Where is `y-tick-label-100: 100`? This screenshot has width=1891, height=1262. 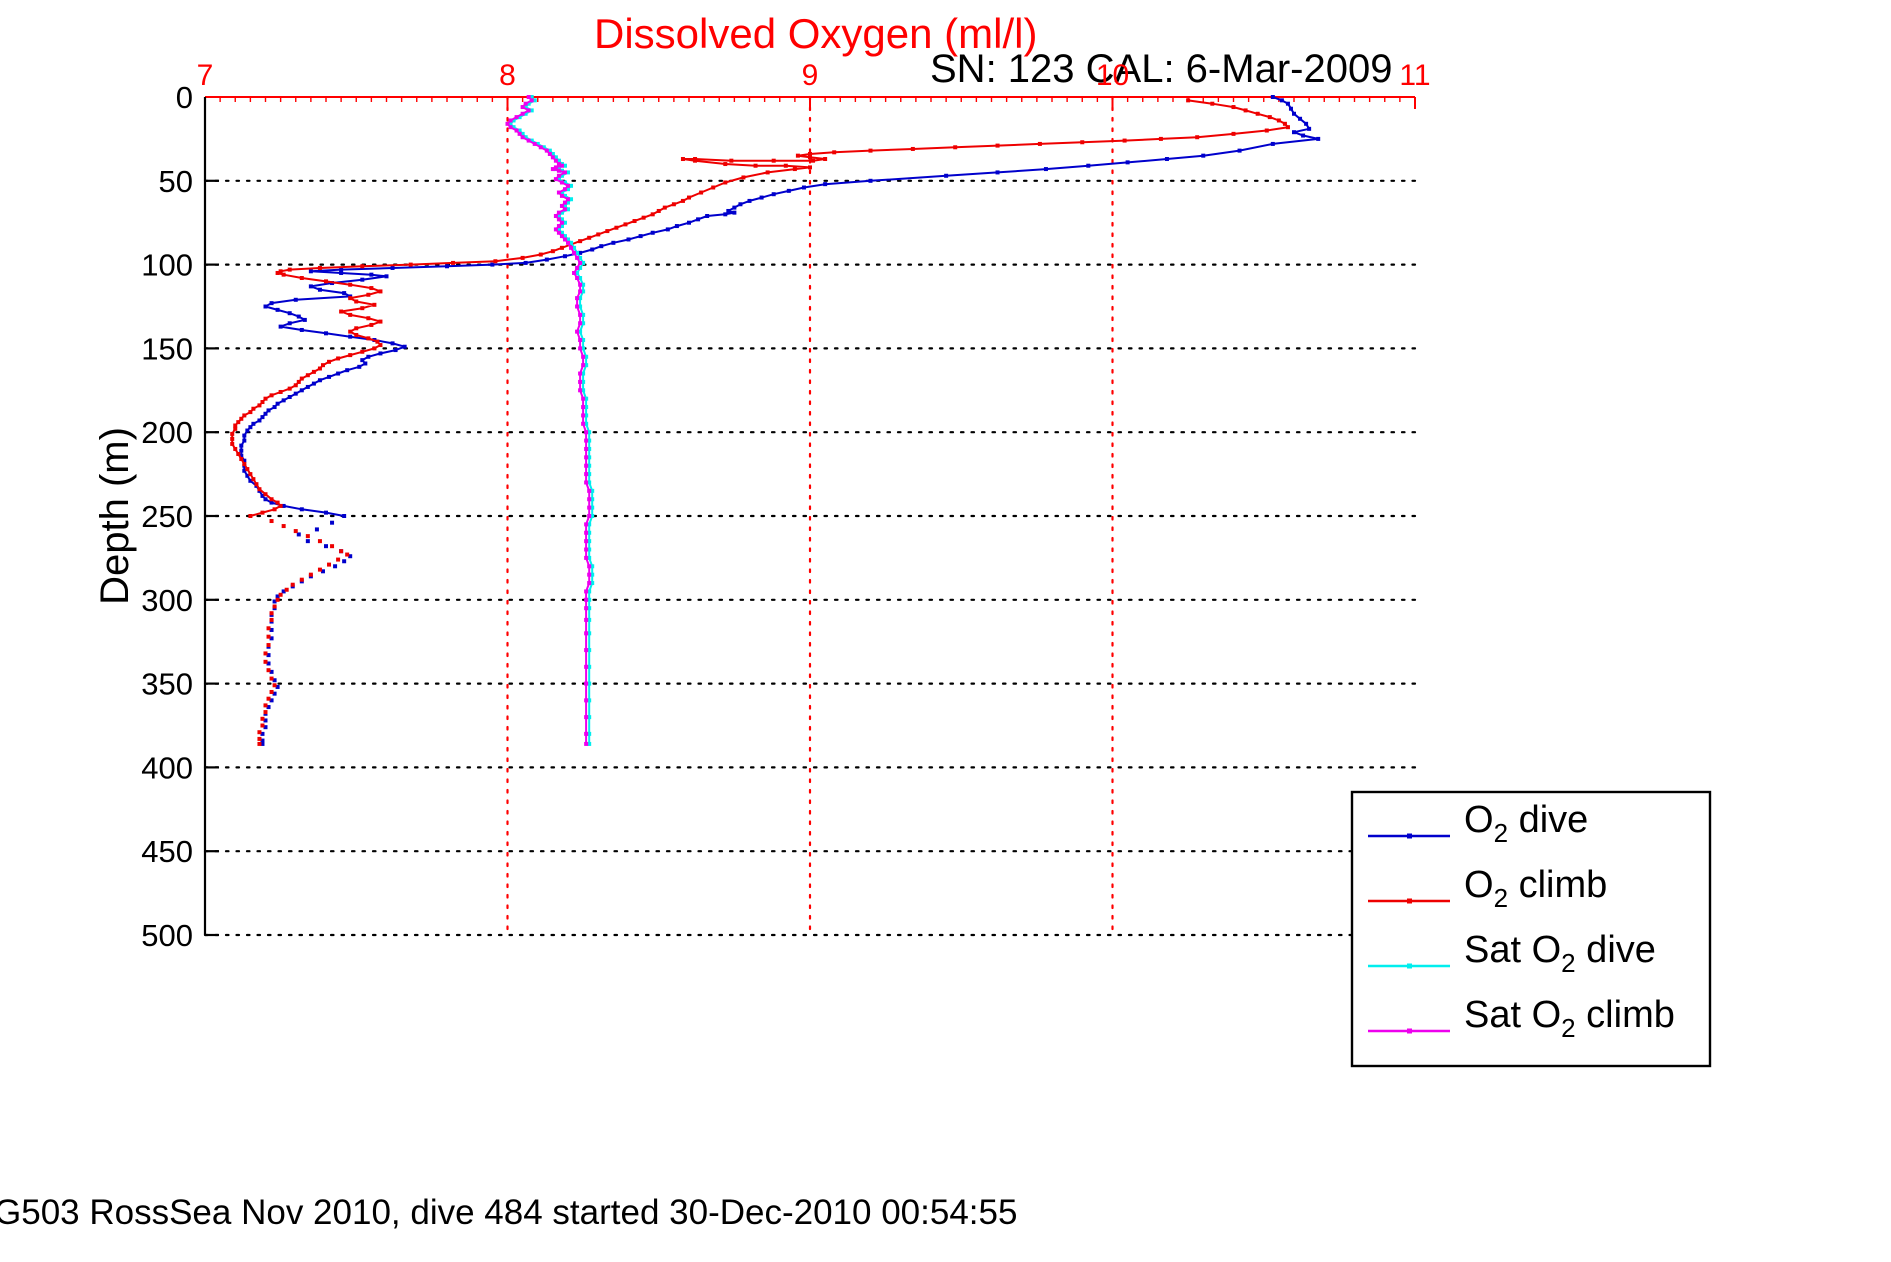 y-tick-label-100: 100 is located at coordinates (167, 265).